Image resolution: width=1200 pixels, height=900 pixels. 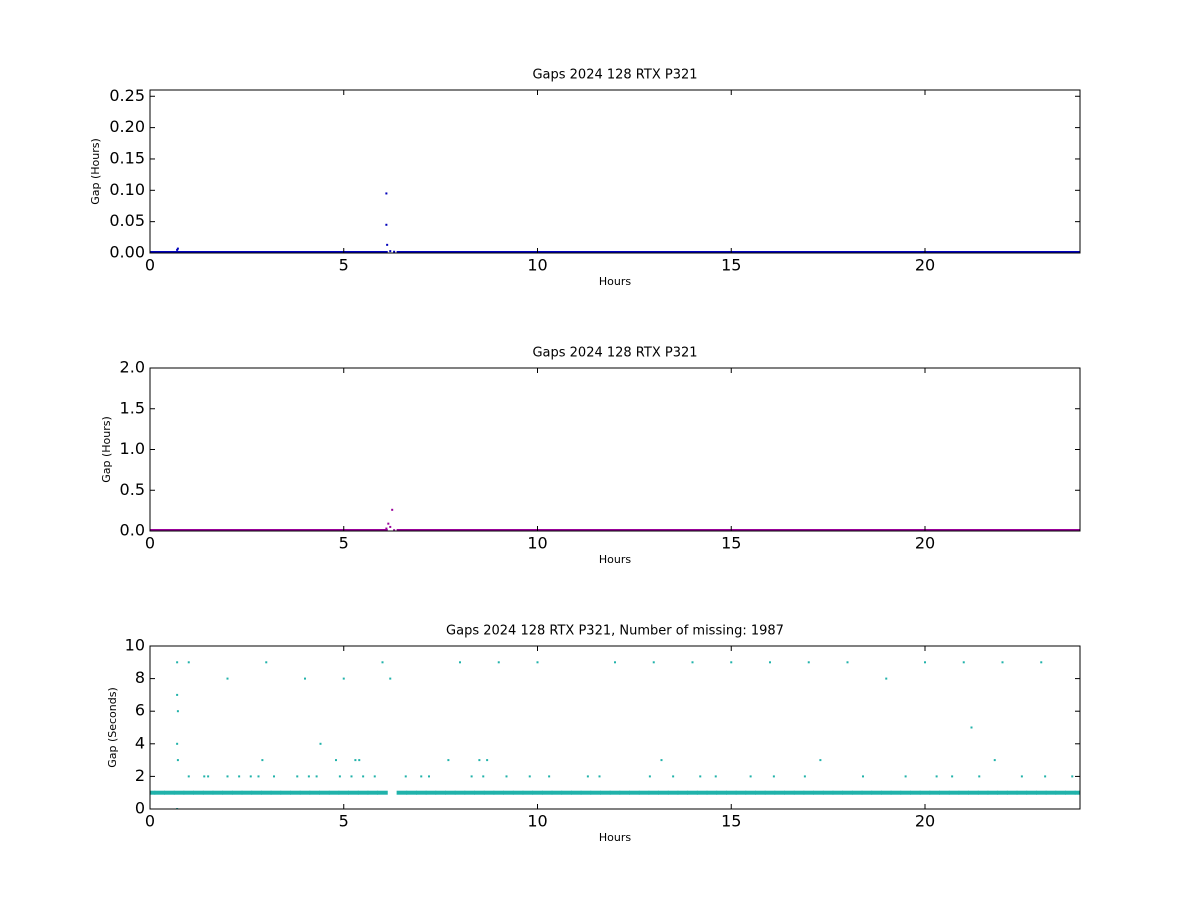 I want to click on y-tick-label: 0.25, so click(x=127, y=95).